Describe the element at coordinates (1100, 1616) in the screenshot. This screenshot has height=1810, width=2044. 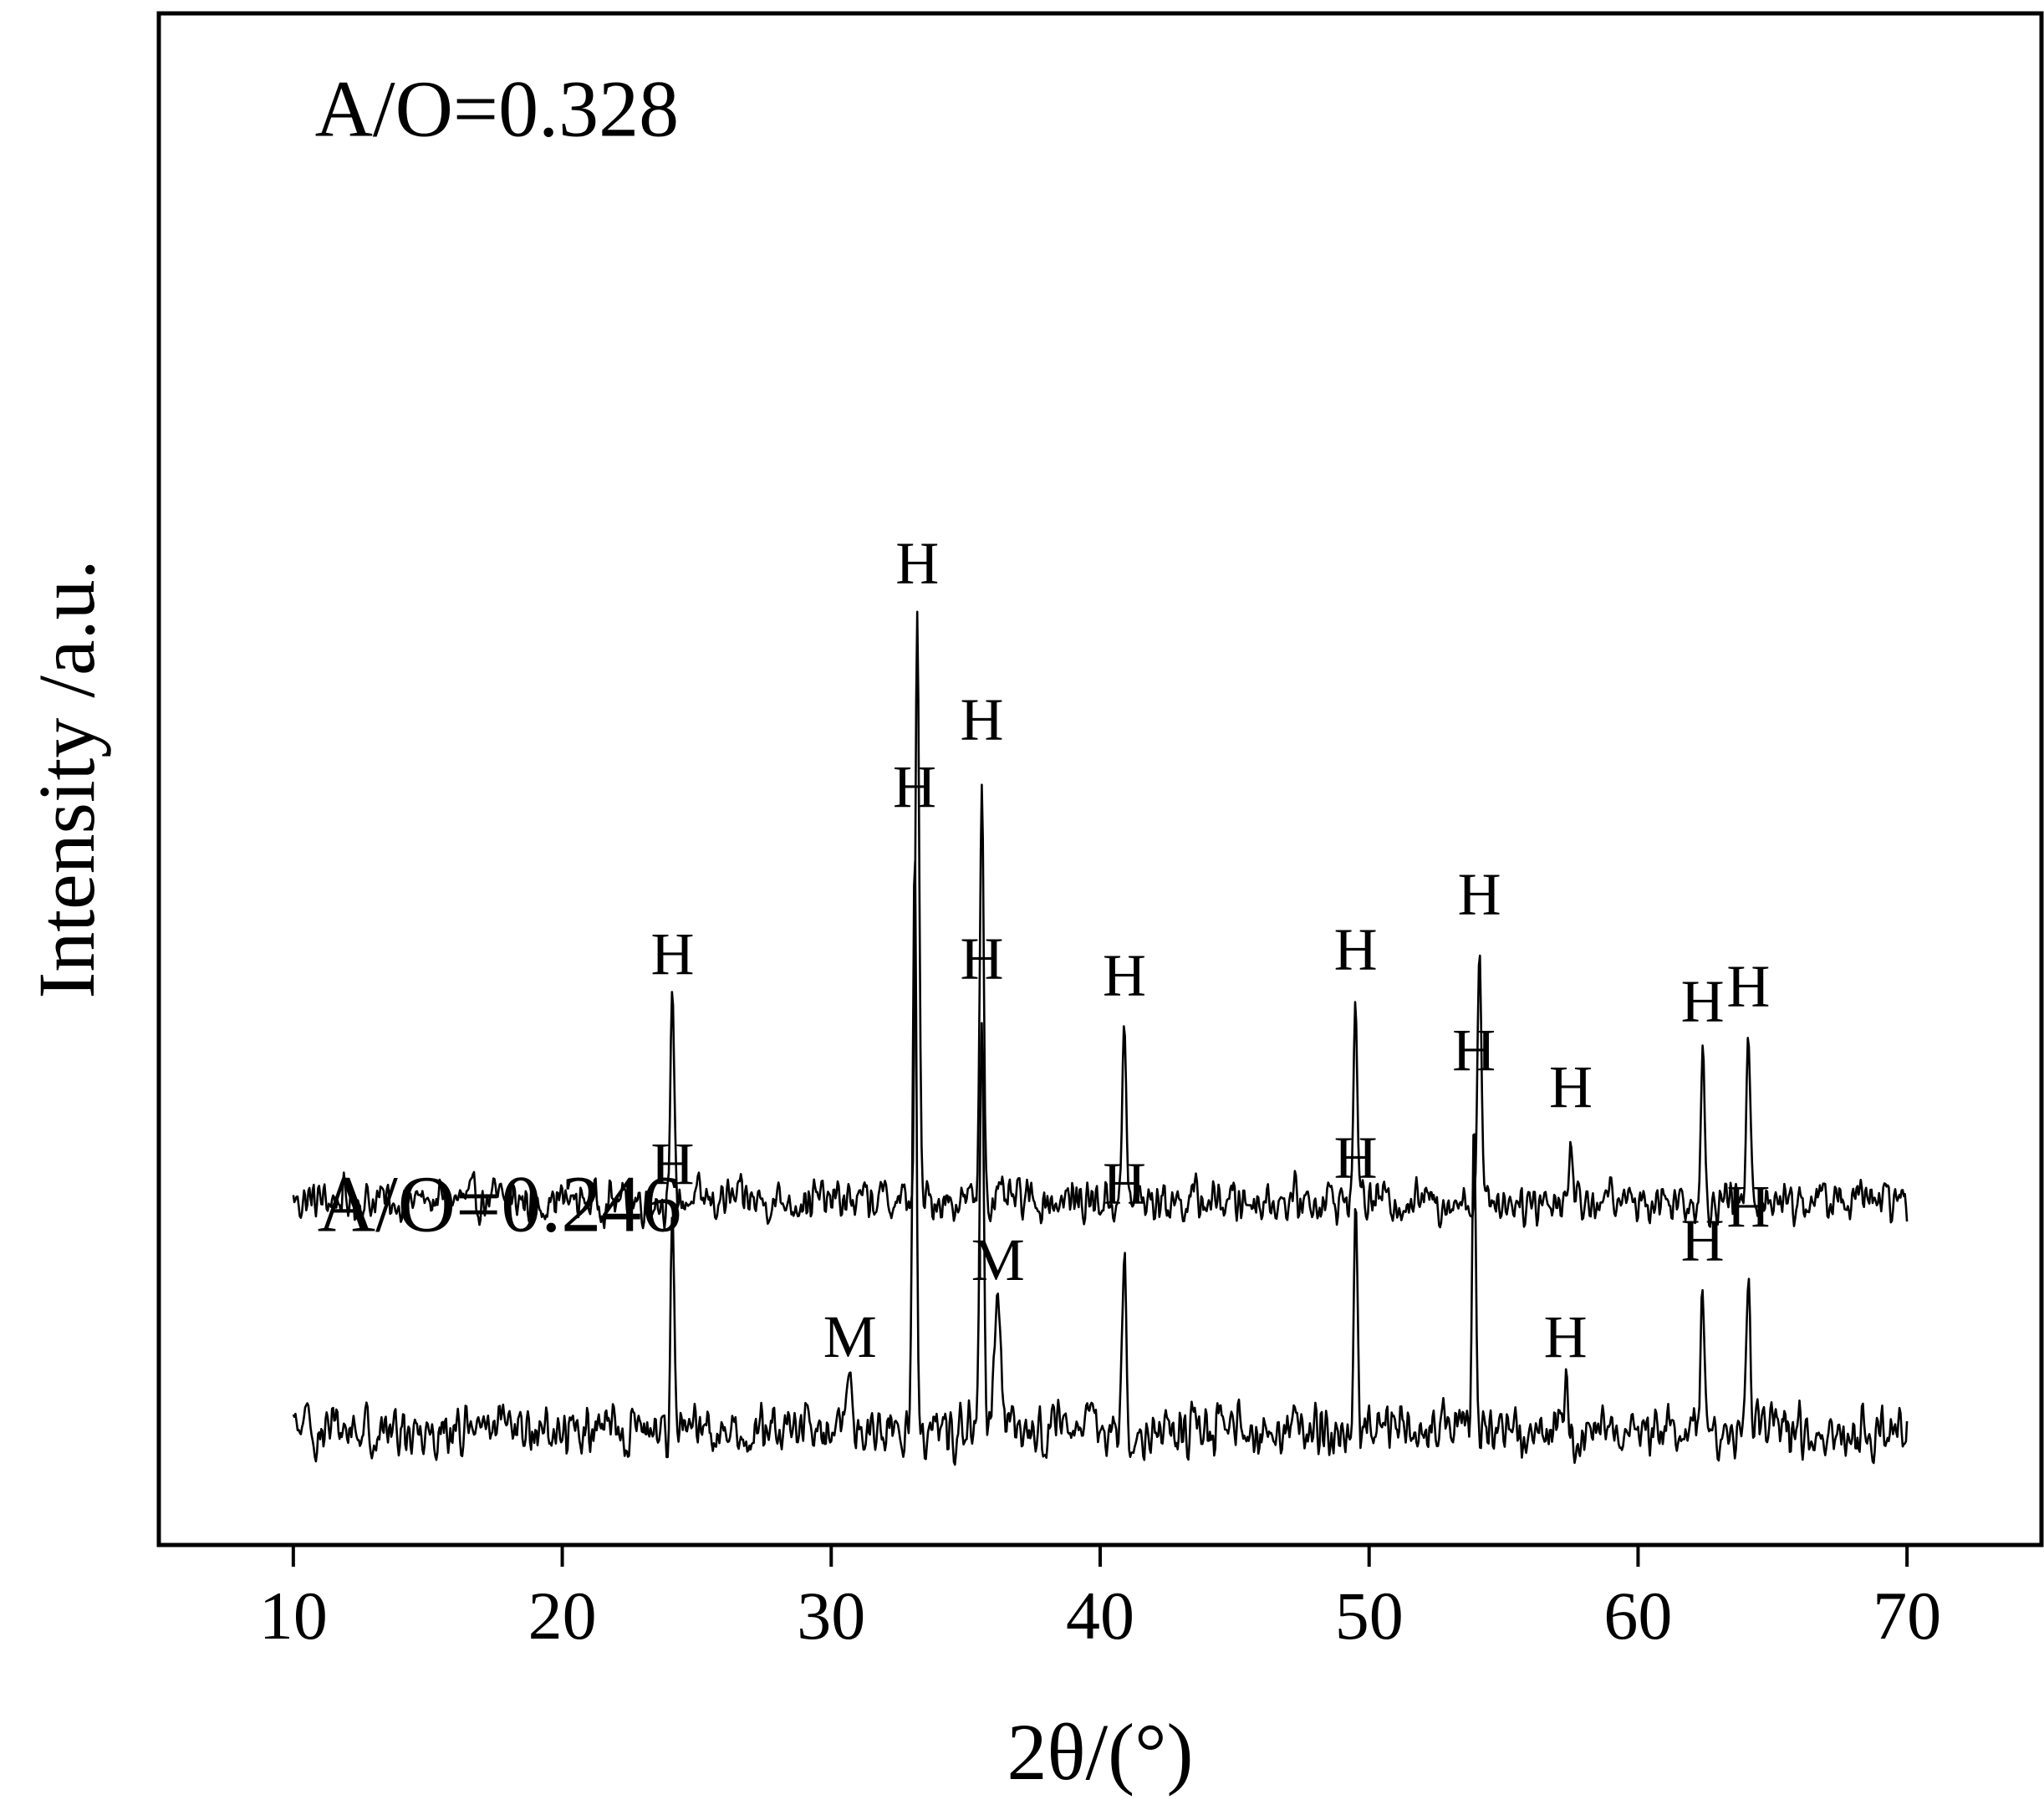
I see `x-tick-label: 40` at that location.